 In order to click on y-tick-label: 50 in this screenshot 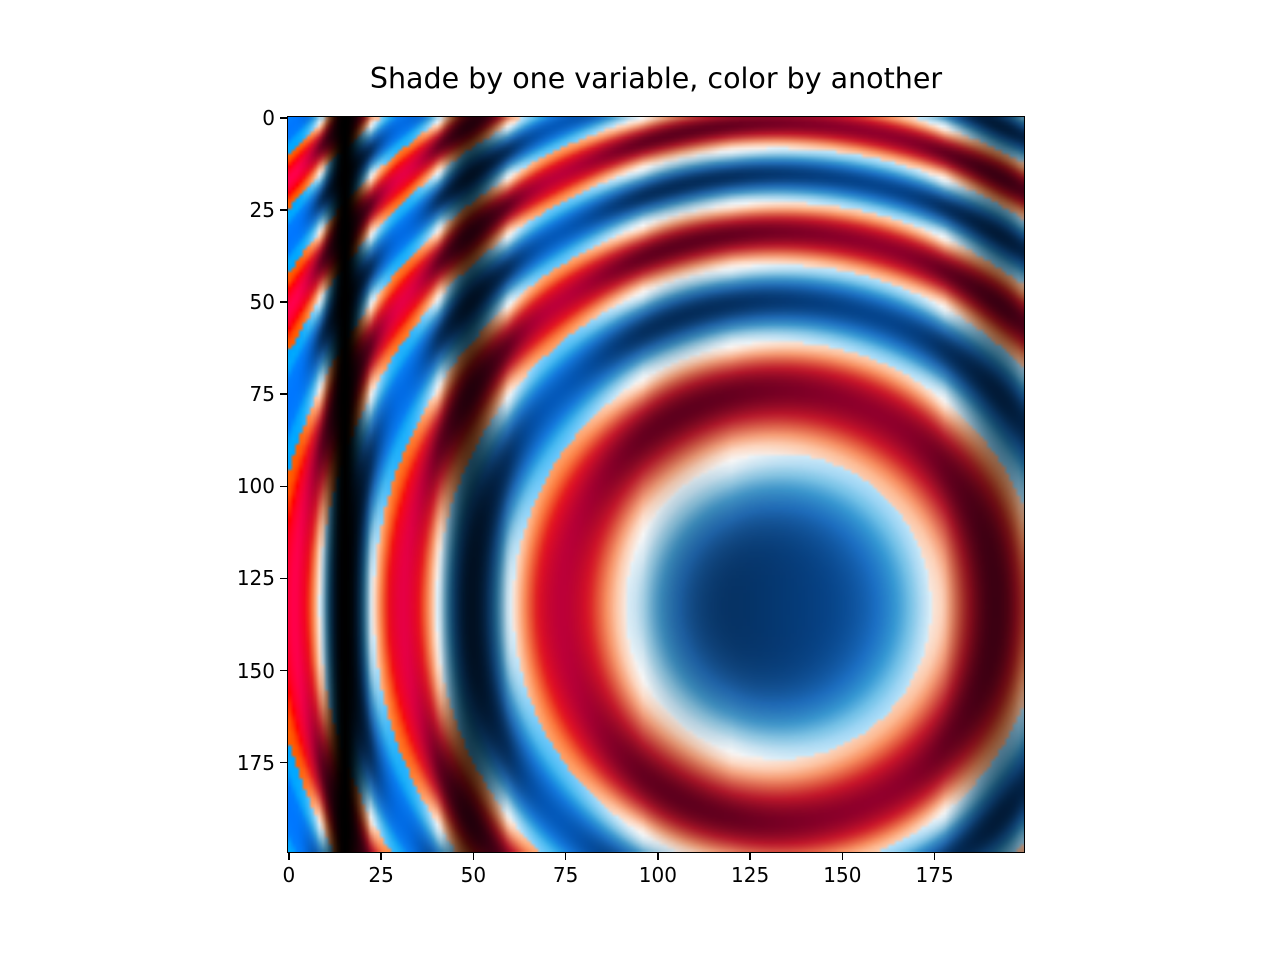, I will do `click(262, 302)`.